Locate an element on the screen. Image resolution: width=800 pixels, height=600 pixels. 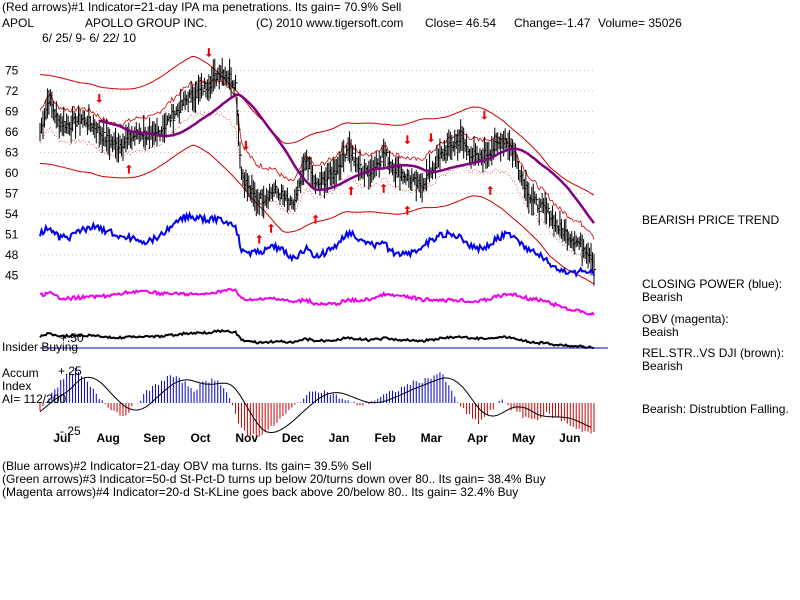
y-tick-69: 69 is located at coordinates (12, 112).